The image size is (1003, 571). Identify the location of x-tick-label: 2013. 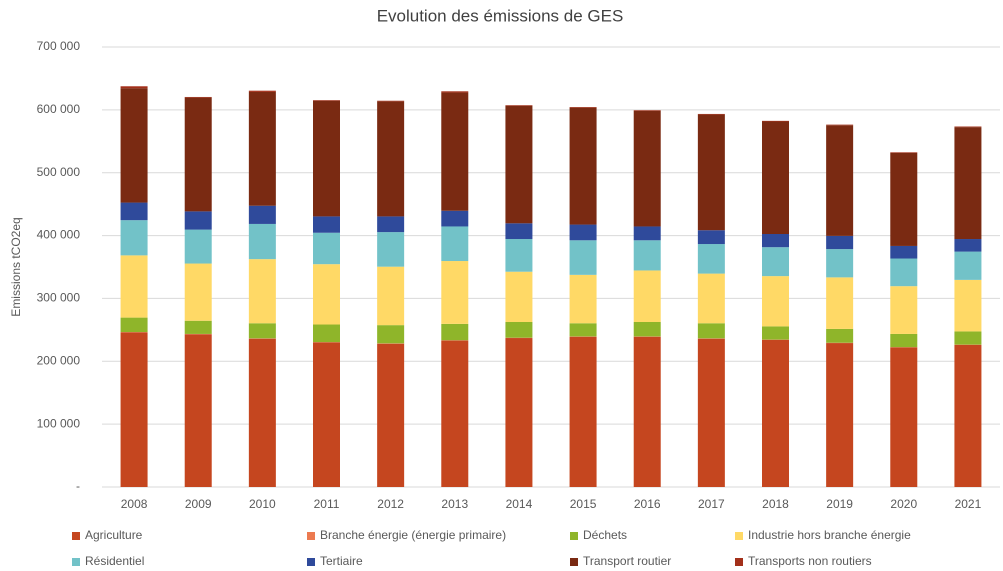
(454, 504).